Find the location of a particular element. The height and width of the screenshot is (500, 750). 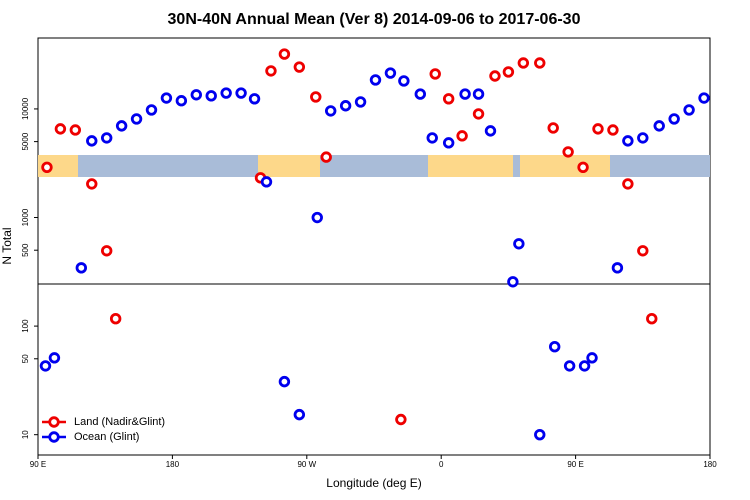

y-tick-label: 10000 is located at coordinates (25, 108).